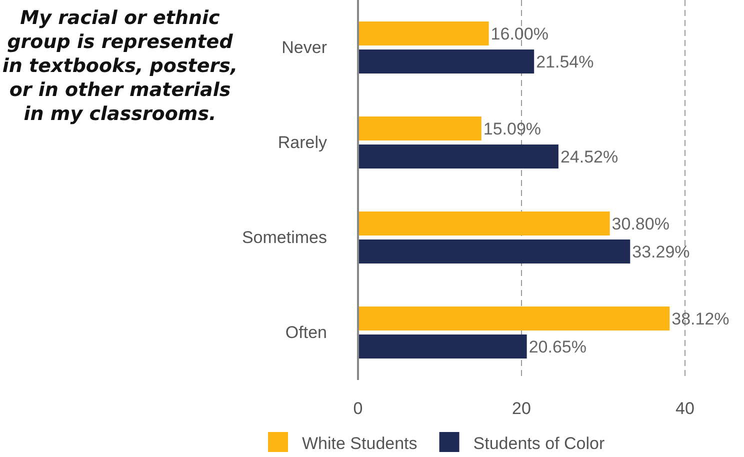 This screenshot has height=457, width=744. Describe the element at coordinates (565, 62) in the screenshot. I see `data-label: 21.54%` at that location.